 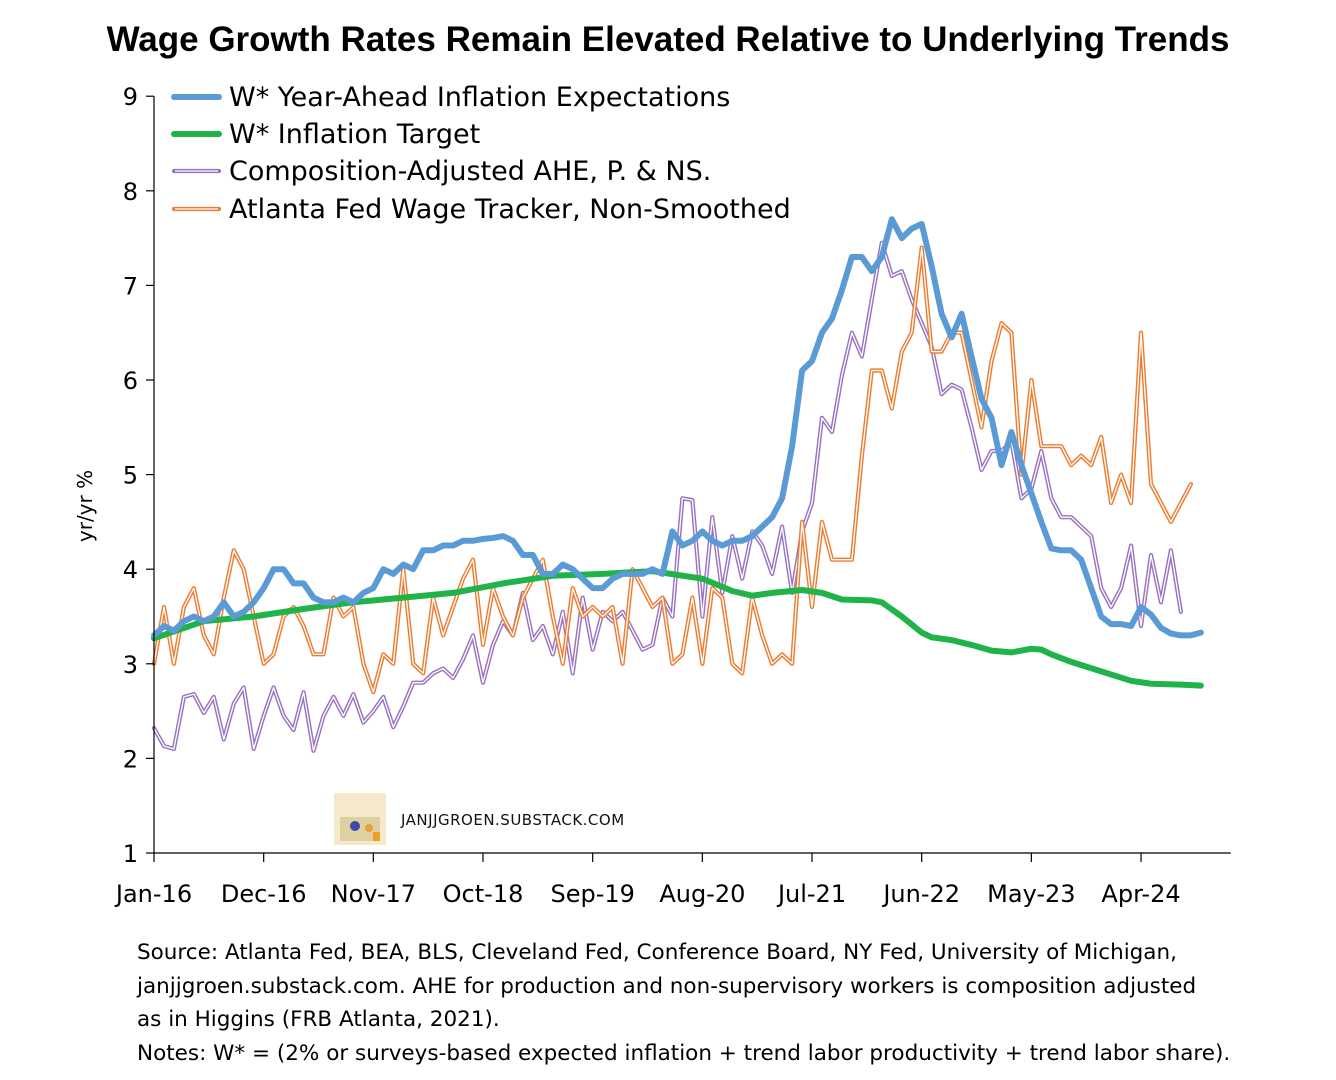 What do you see at coordinates (318, 1019) in the screenshot?
I see `source-line: as in Higgins (FRB Atlanta, 2021).` at bounding box center [318, 1019].